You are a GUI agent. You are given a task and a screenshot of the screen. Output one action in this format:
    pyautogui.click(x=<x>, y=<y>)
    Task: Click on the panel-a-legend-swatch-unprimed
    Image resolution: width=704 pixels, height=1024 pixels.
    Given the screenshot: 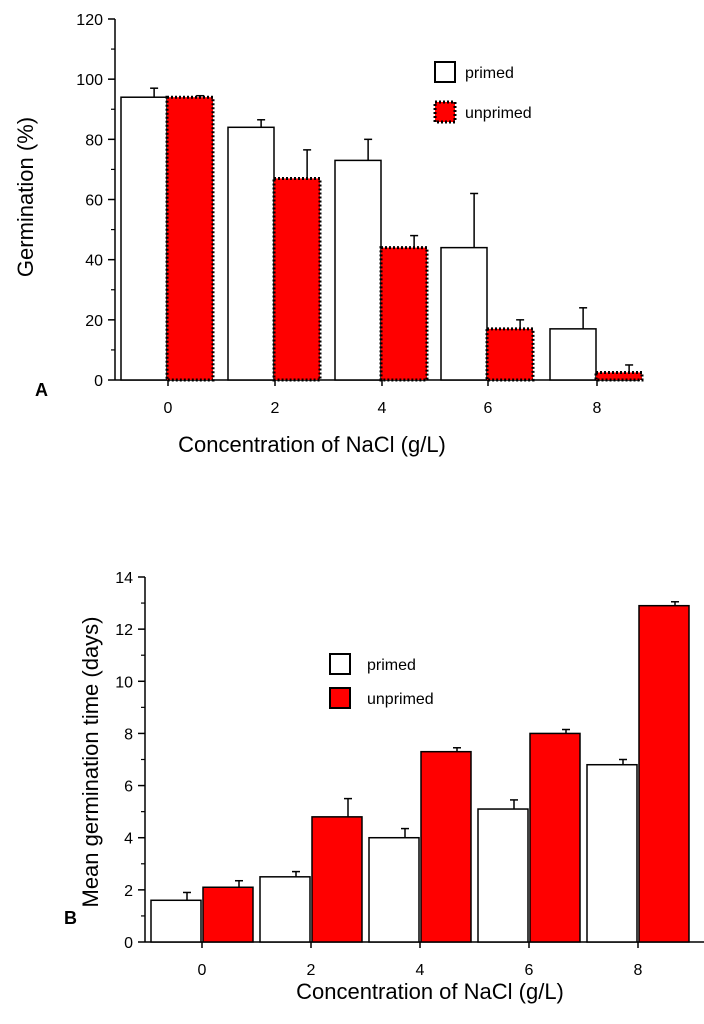 What is the action you would take?
    pyautogui.click(x=445, y=112)
    